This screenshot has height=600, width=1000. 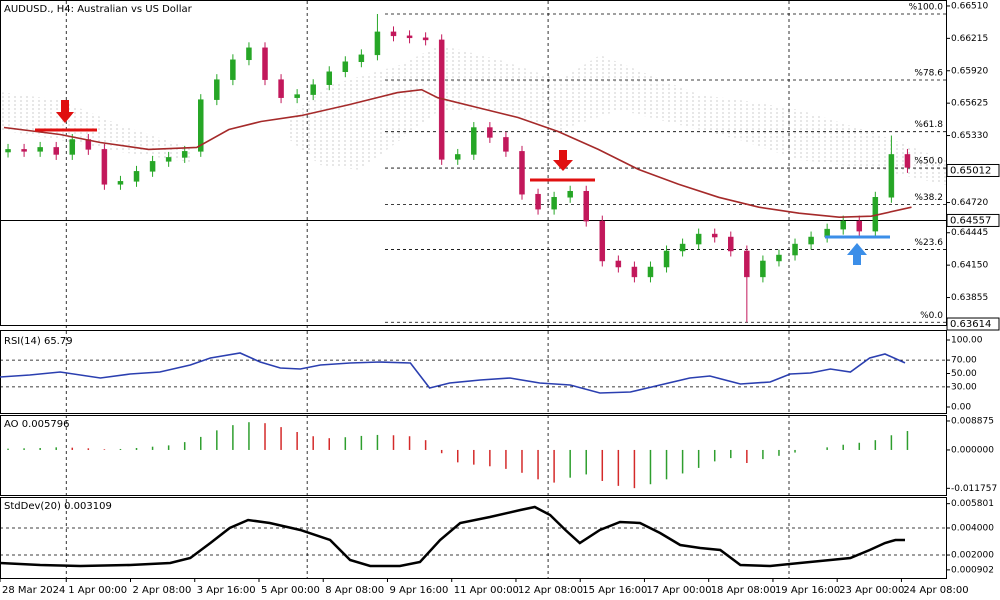 I want to click on x-tick-label: 1 Apr 00:00, so click(x=97, y=590).